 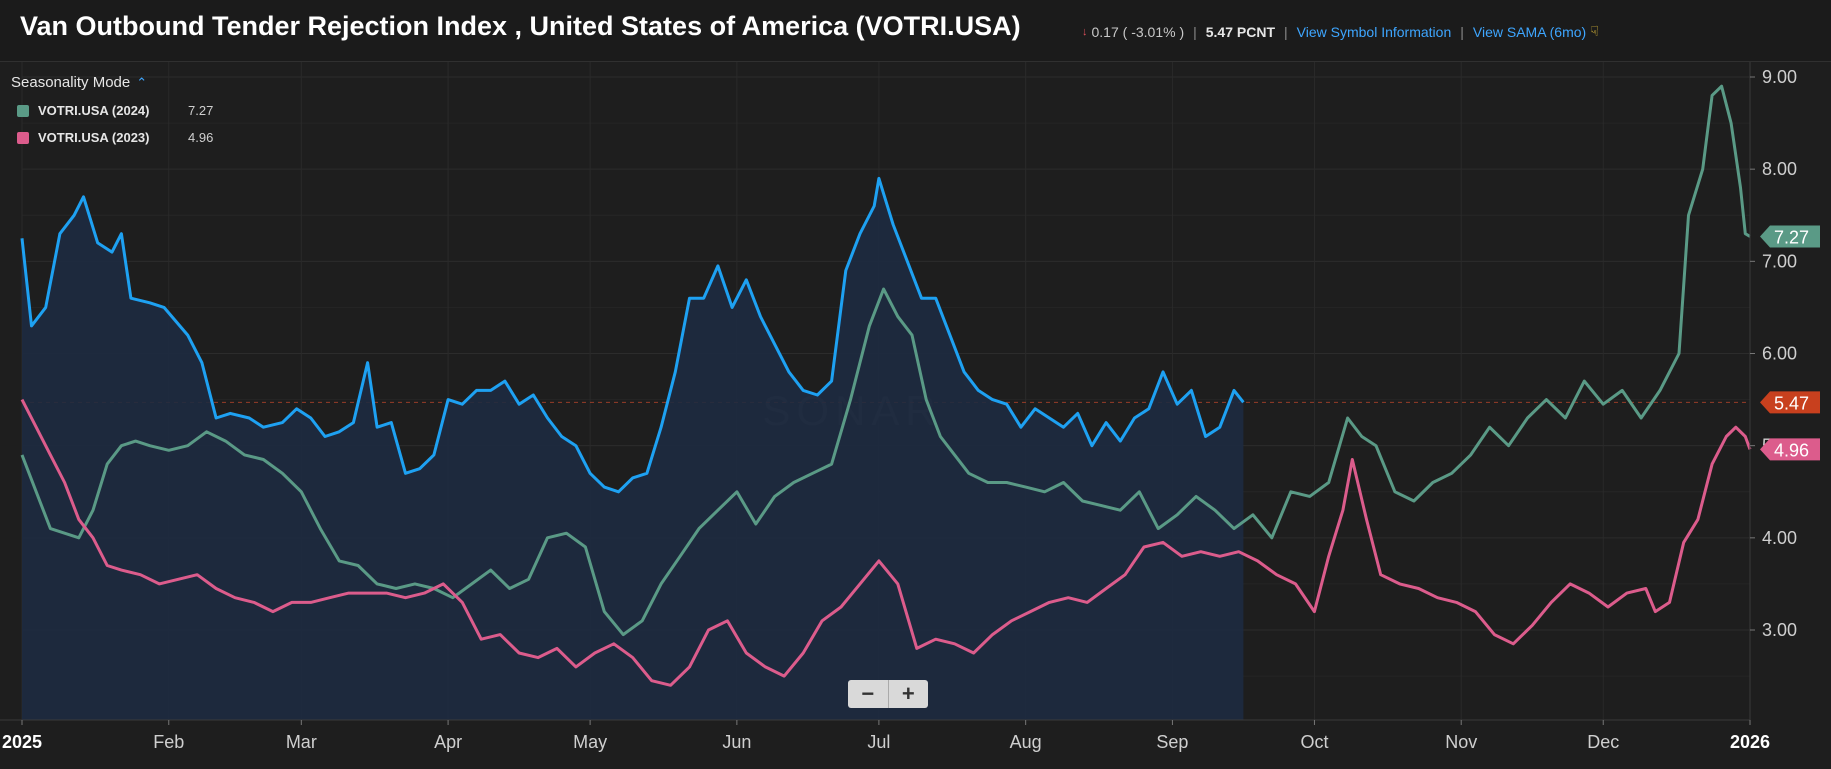 I want to click on x-tick-label: Feb, so click(x=168, y=742).